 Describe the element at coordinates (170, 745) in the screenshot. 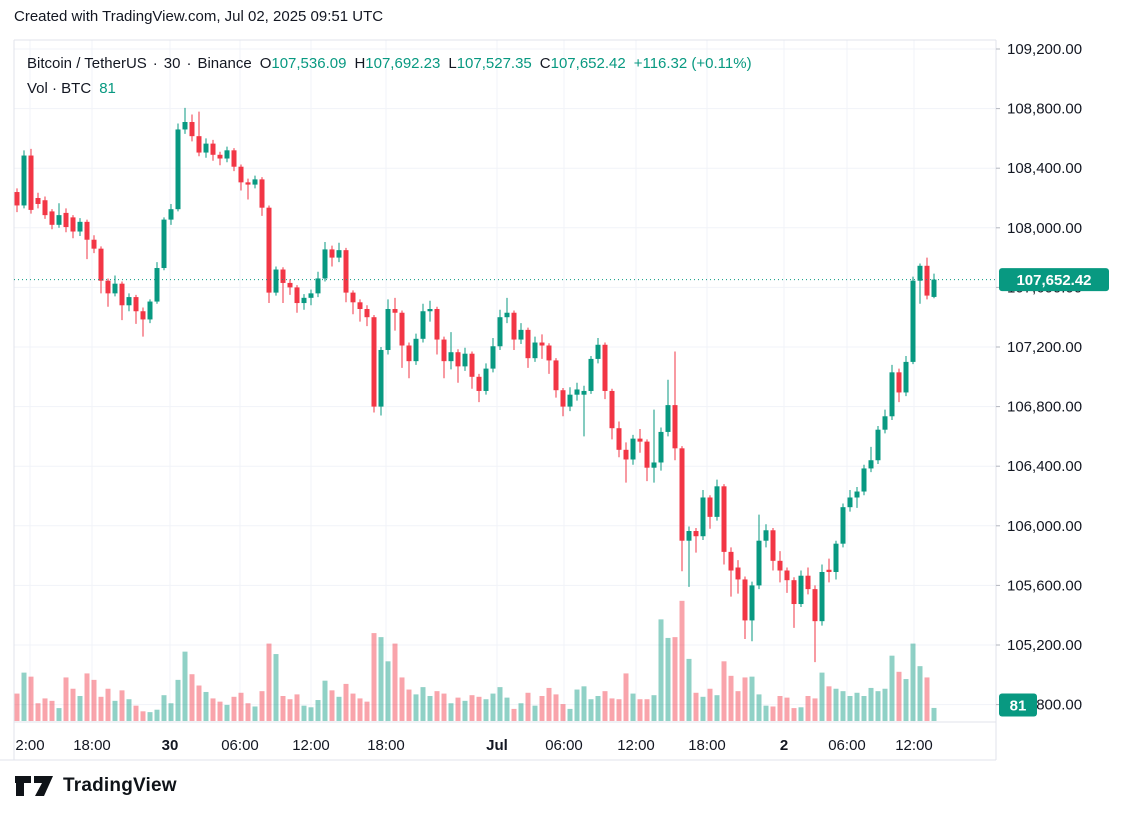

I see `time-axis-label: 30` at that location.